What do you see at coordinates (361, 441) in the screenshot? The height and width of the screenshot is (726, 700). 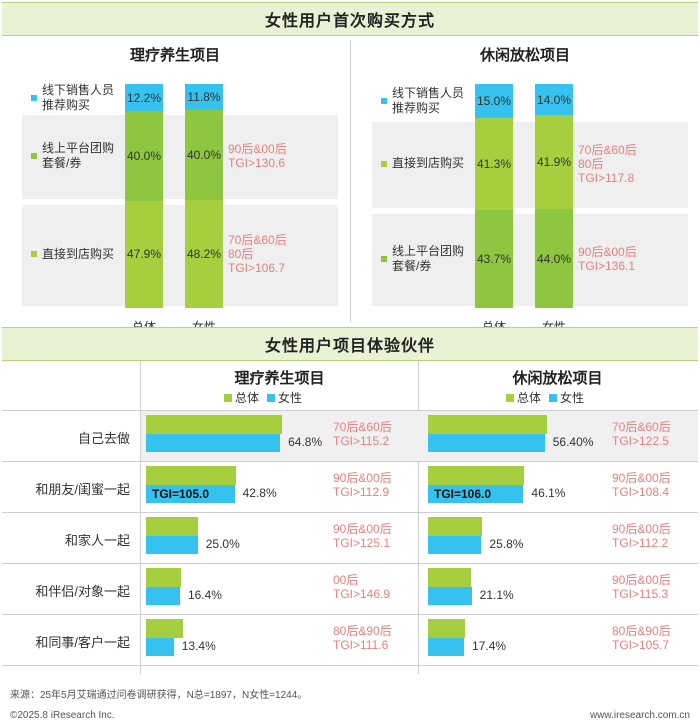 I see `tgi-line: TGI>115.2` at bounding box center [361, 441].